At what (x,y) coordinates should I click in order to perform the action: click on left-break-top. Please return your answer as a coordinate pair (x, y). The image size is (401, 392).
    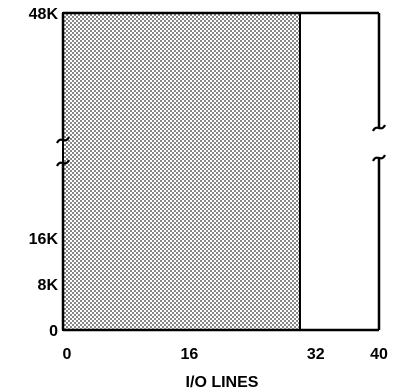
    Looking at the image, I should click on (63, 140).